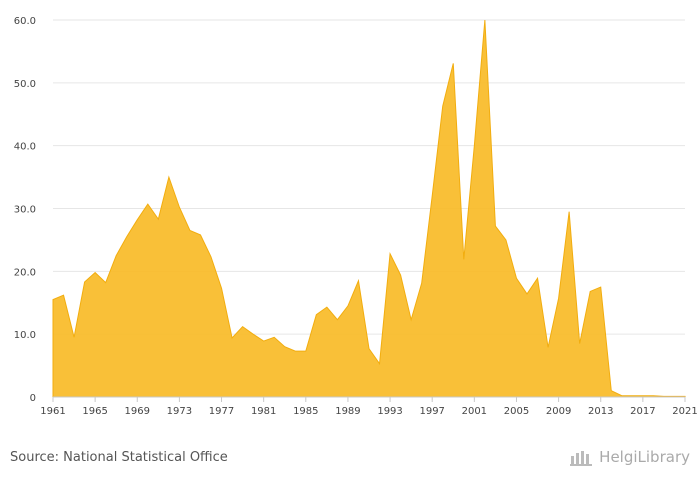 The height and width of the screenshot is (483, 700). What do you see at coordinates (25, 84) in the screenshot?
I see `y-tick-label: 50.0` at bounding box center [25, 84].